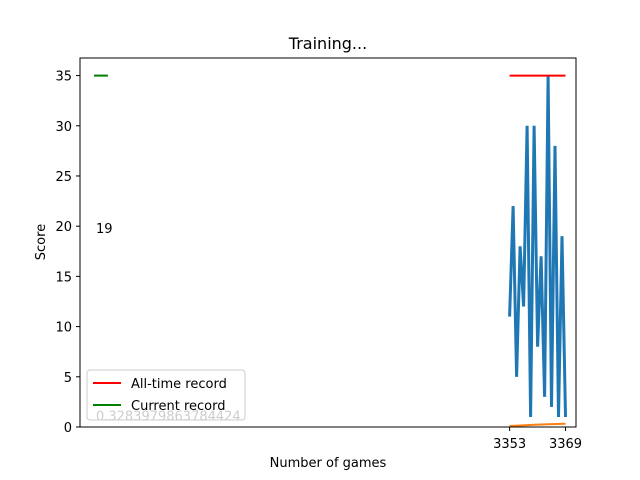 The height and width of the screenshot is (480, 640). Describe the element at coordinates (537, 246) in the screenshot. I see `scores-line` at that location.